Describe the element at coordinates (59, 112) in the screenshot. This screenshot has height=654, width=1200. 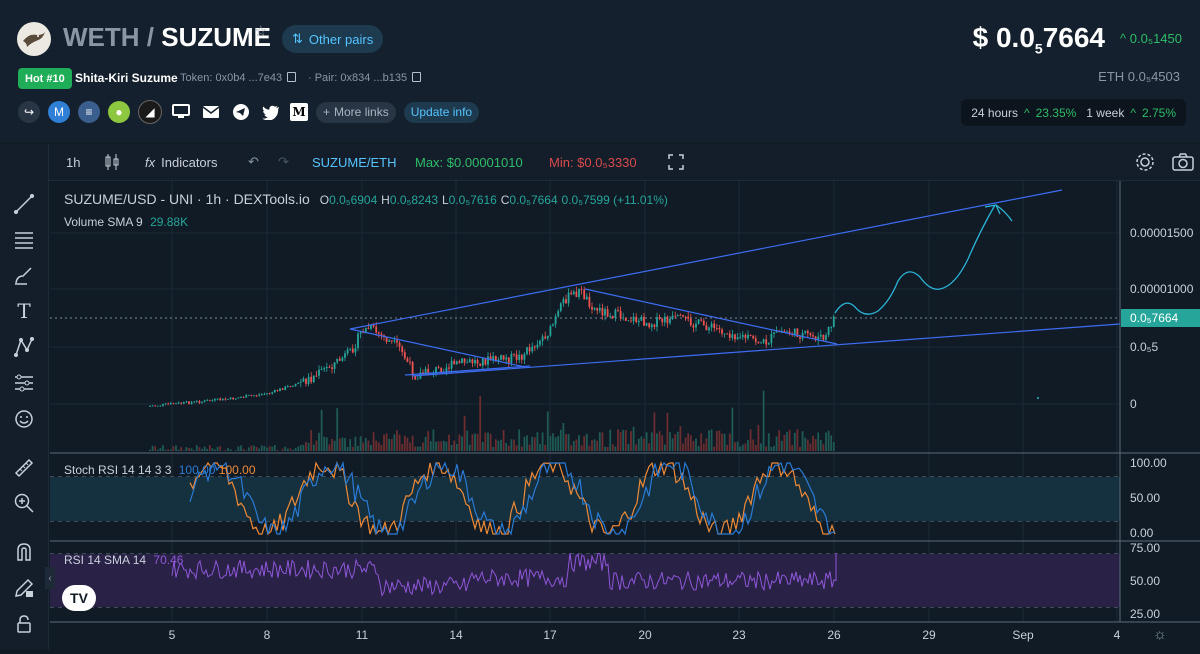
I see `coinmarketcap-icon: M` at that location.